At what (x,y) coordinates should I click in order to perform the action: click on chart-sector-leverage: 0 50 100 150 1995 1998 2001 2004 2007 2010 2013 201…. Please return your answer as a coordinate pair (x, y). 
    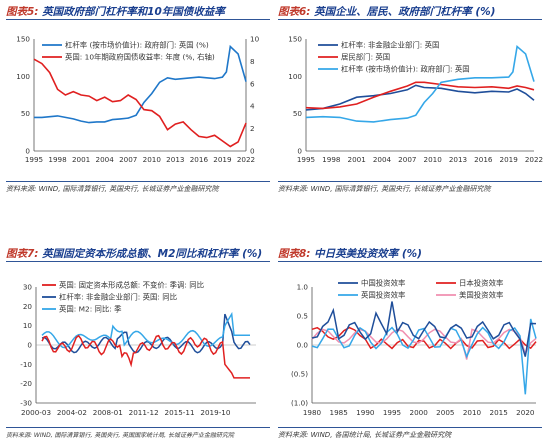
    Looking at the image, I should click on (415, 100).